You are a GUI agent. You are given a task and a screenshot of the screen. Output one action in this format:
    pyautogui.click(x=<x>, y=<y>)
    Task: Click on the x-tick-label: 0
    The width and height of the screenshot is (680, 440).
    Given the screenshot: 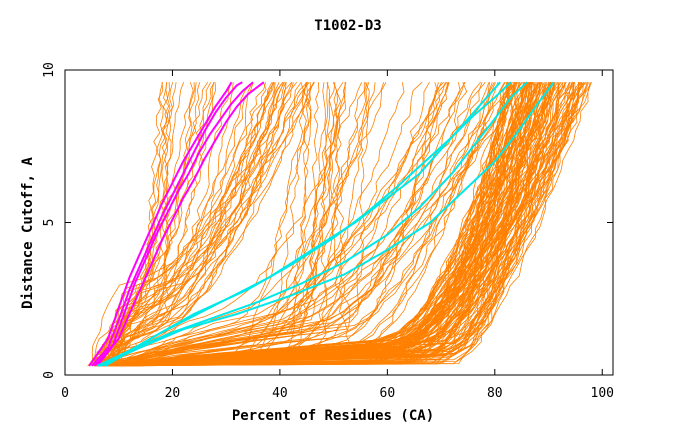 What is the action you would take?
    pyautogui.click(x=65, y=393)
    